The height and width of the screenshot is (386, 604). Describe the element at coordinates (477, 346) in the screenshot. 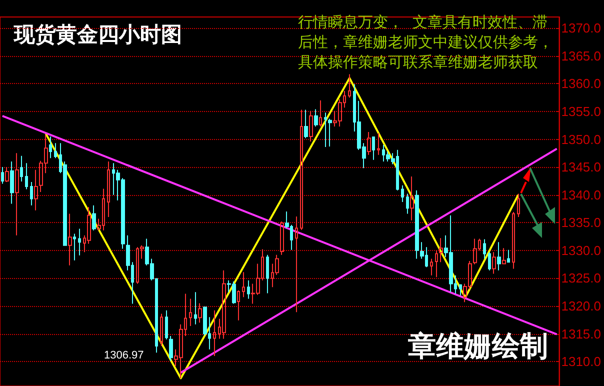

I see `annotation: 章维姗绘制` at that location.